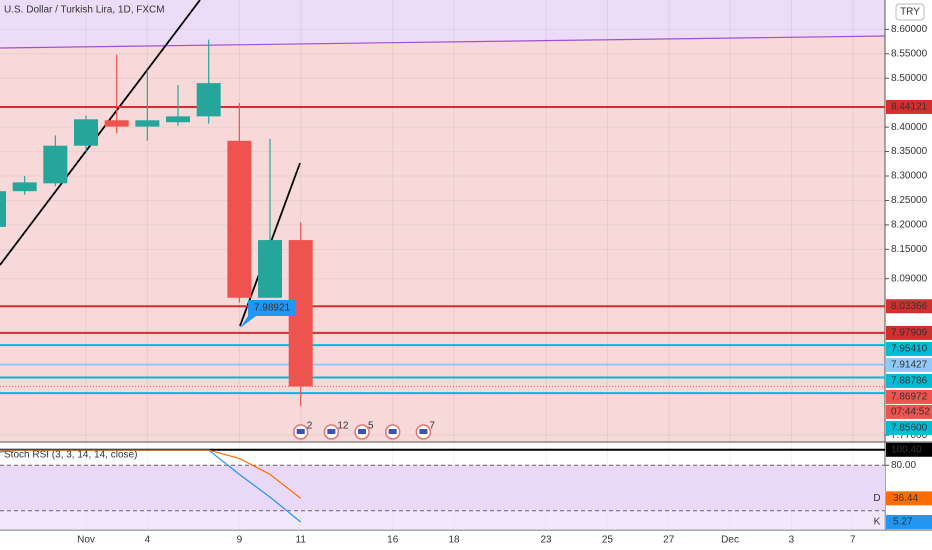 Image resolution: width=932 pixels, height=550 pixels. Describe the element at coordinates (84, 10) in the screenshot. I see `chart-title: U.S. Dollar / Turkish Lira, 1D, FXCM` at that location.